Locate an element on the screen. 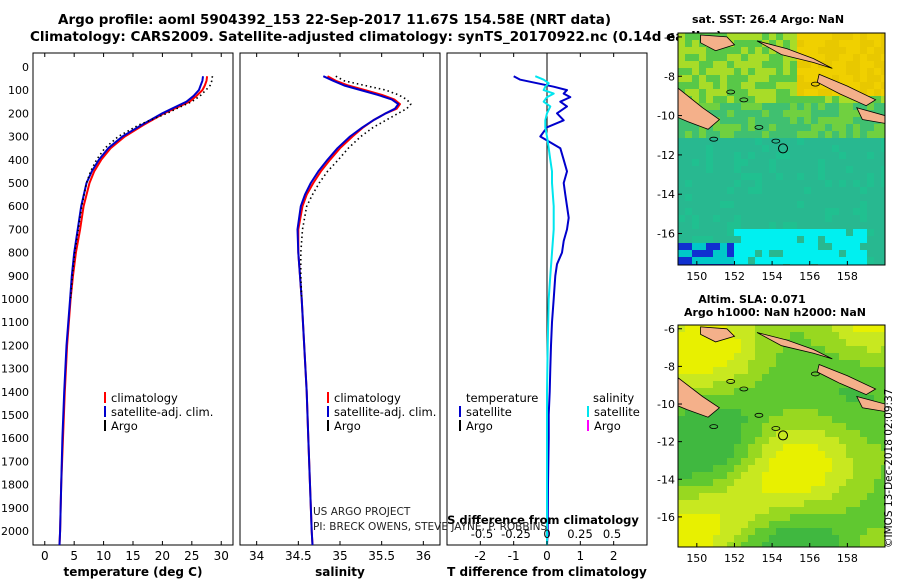 Image resolution: width=900 pixels, height=580 pixels. map-x-tick-label: 150 is located at coordinates (696, 558).